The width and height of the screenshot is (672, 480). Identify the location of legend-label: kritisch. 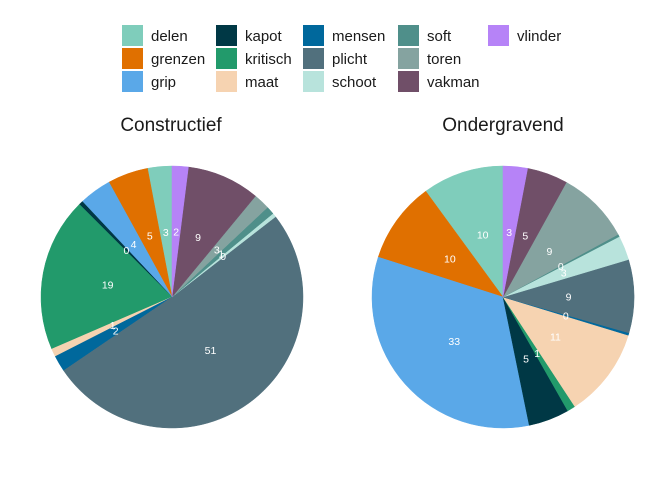
(268, 59).